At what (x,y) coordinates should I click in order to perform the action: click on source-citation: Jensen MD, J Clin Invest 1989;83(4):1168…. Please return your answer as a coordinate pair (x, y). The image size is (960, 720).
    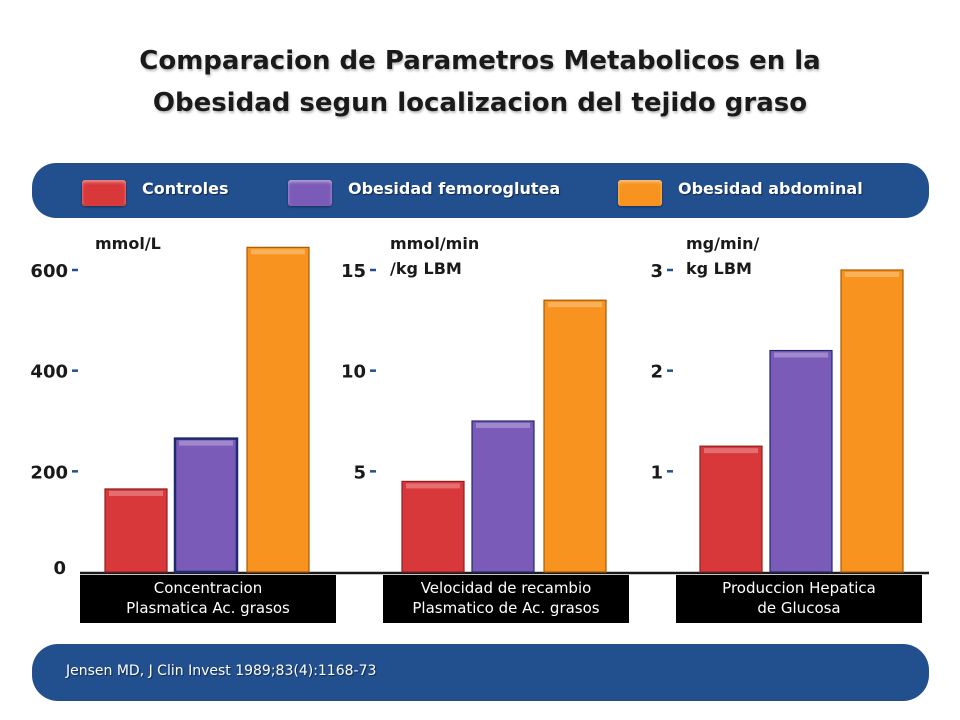
    Looking at the image, I should click on (221, 671).